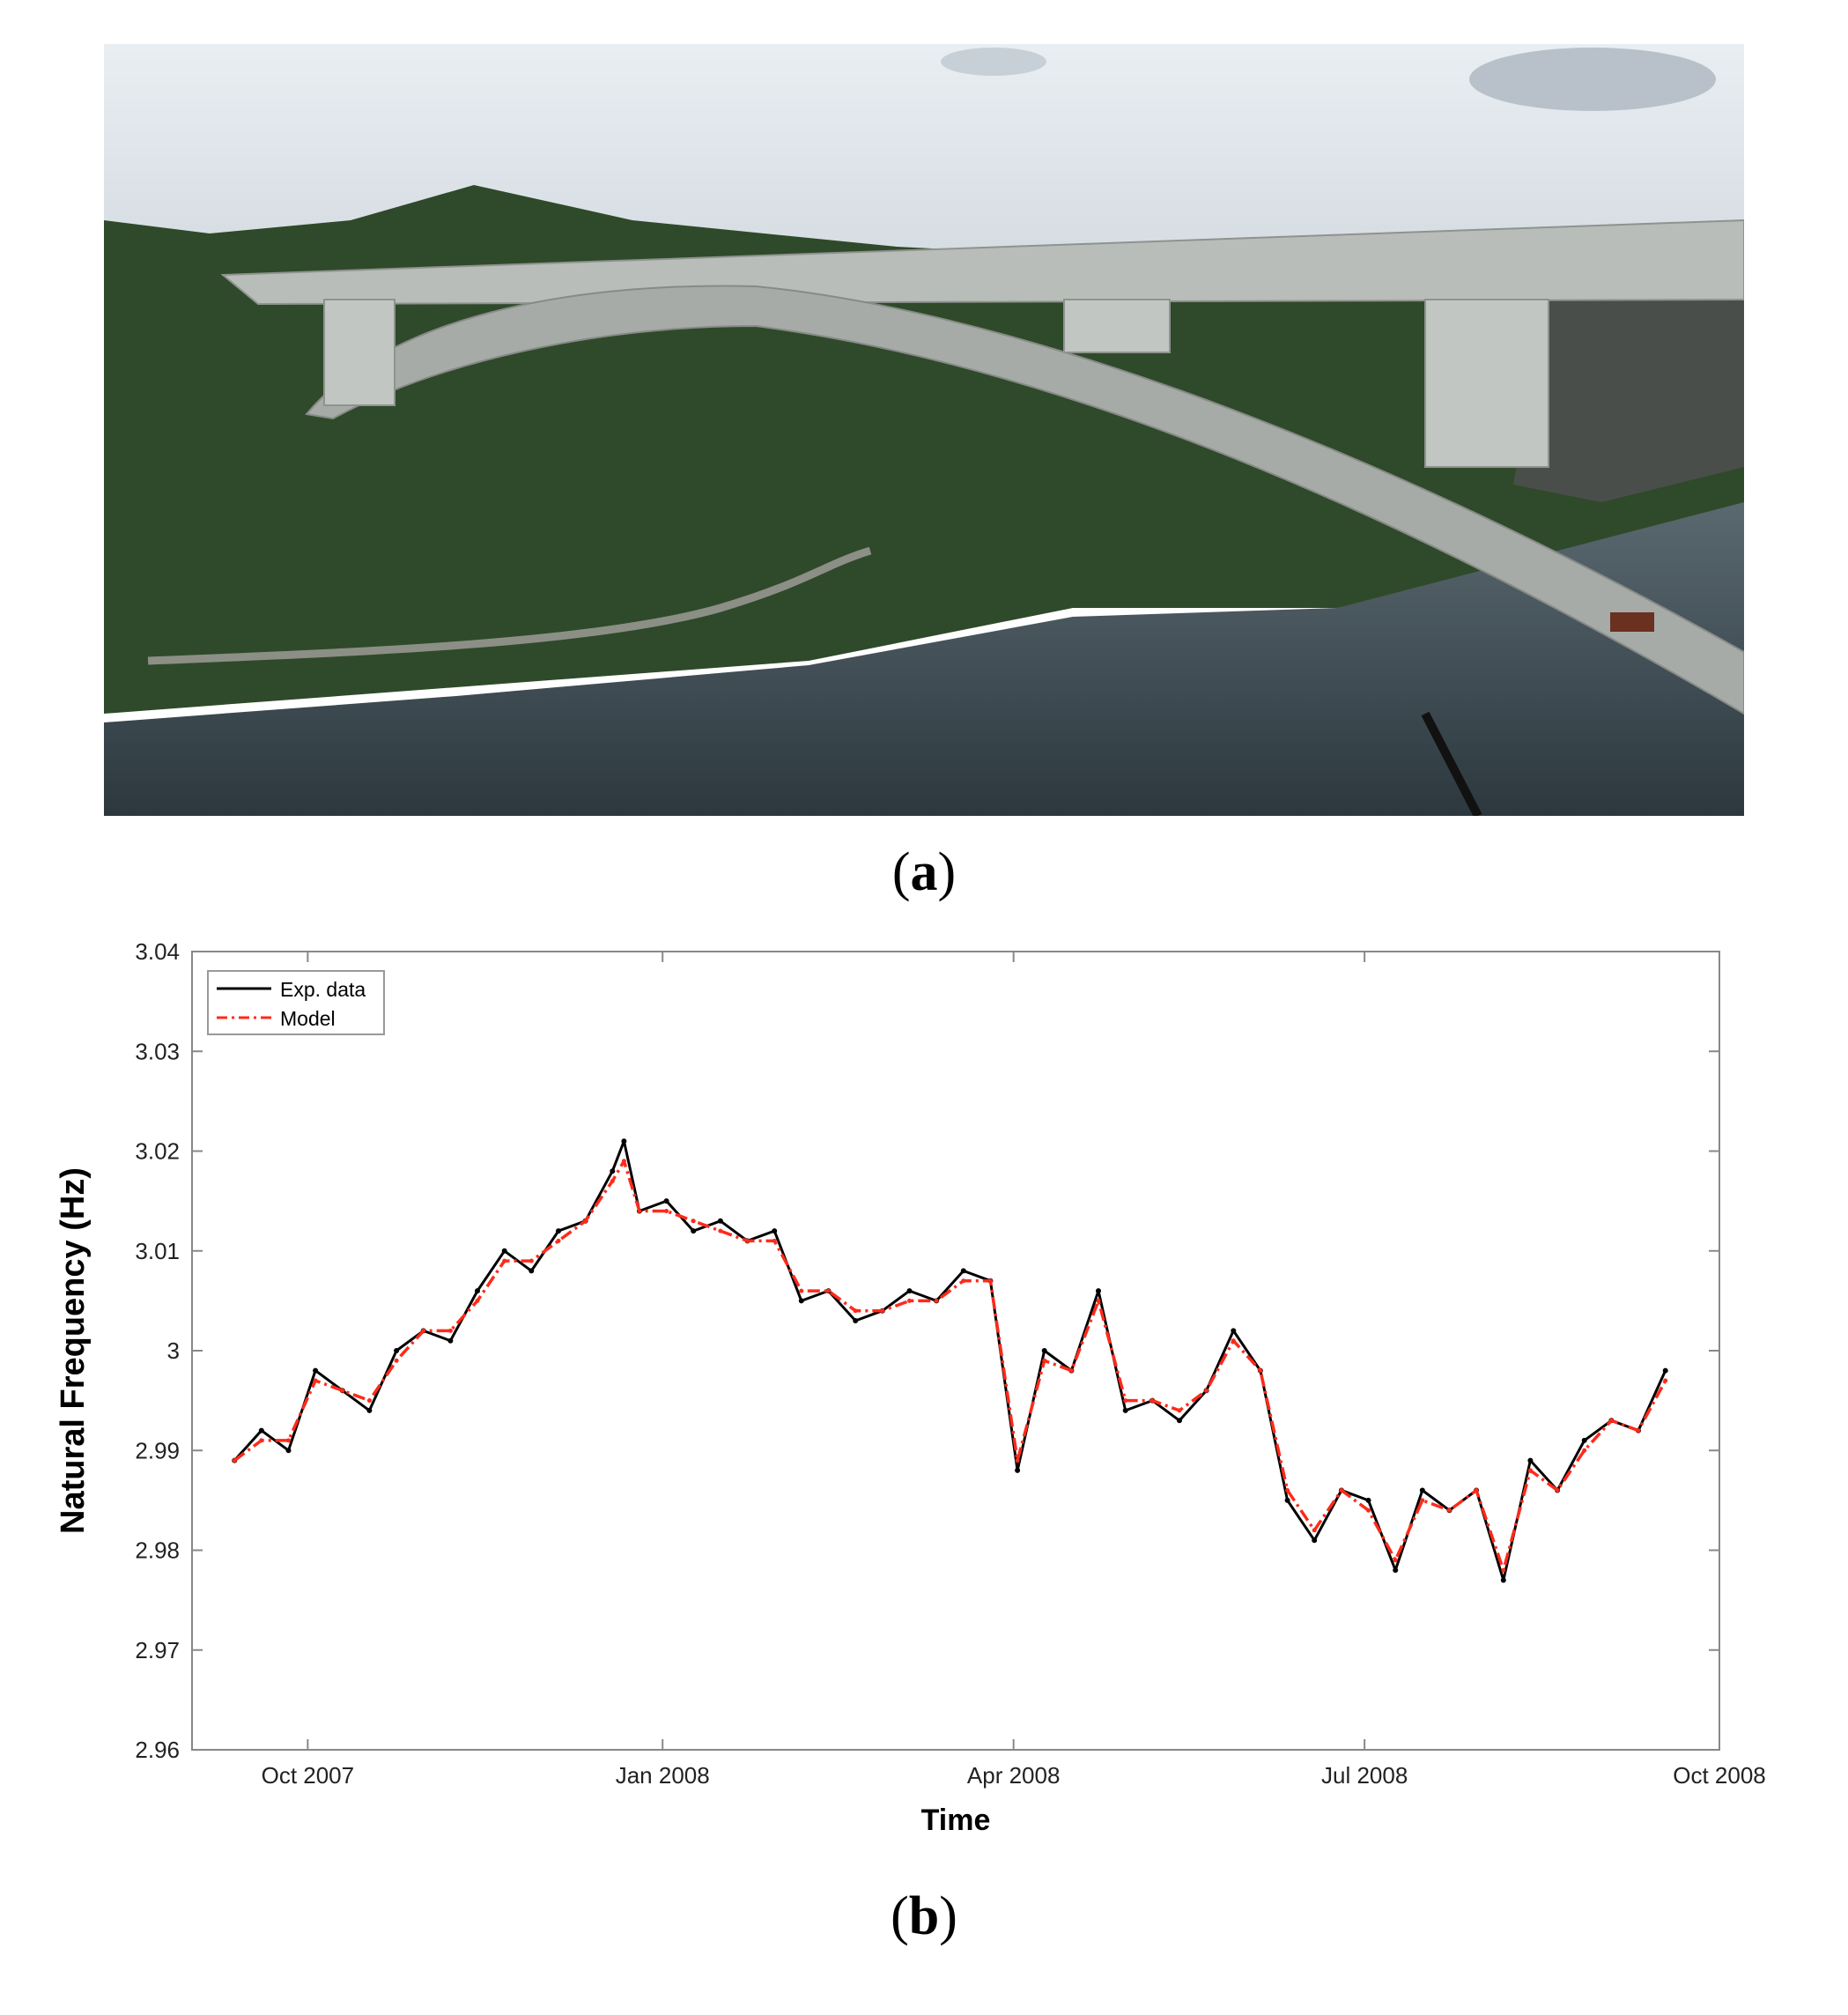  Describe the element at coordinates (308, 1019) in the screenshot. I see `legend-label-model: Model` at that location.